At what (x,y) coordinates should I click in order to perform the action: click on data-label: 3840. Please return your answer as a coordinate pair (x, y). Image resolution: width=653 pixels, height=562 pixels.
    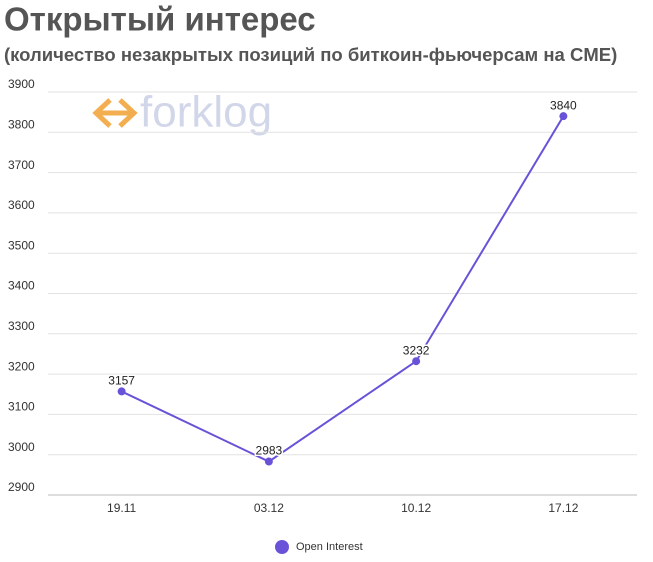
    Looking at the image, I should click on (563, 105).